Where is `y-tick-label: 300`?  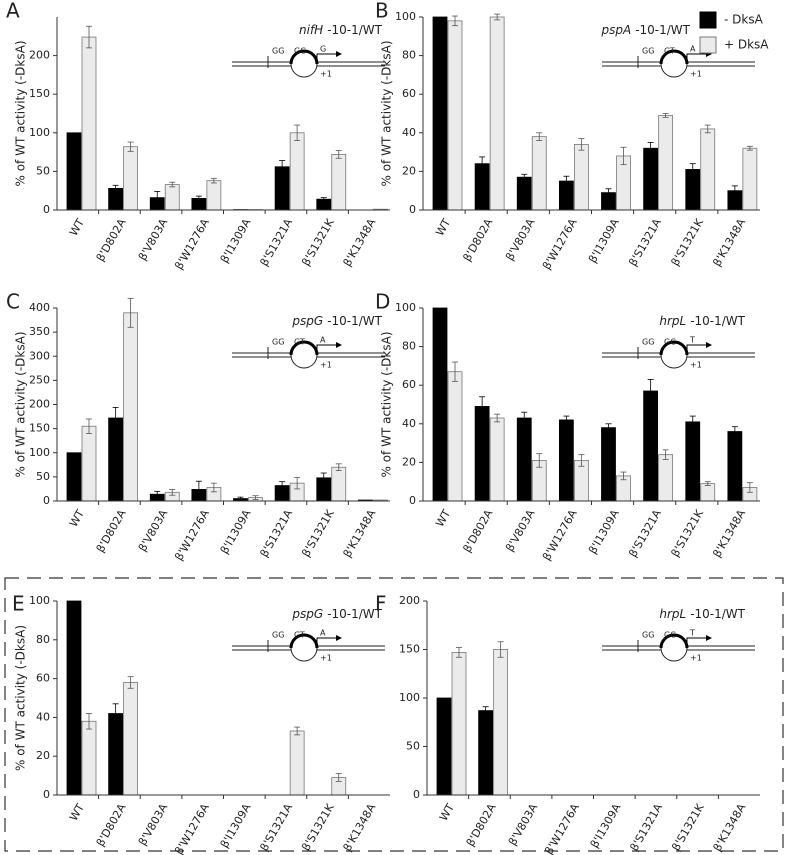
y-tick-label: 300 is located at coordinates (39, 355).